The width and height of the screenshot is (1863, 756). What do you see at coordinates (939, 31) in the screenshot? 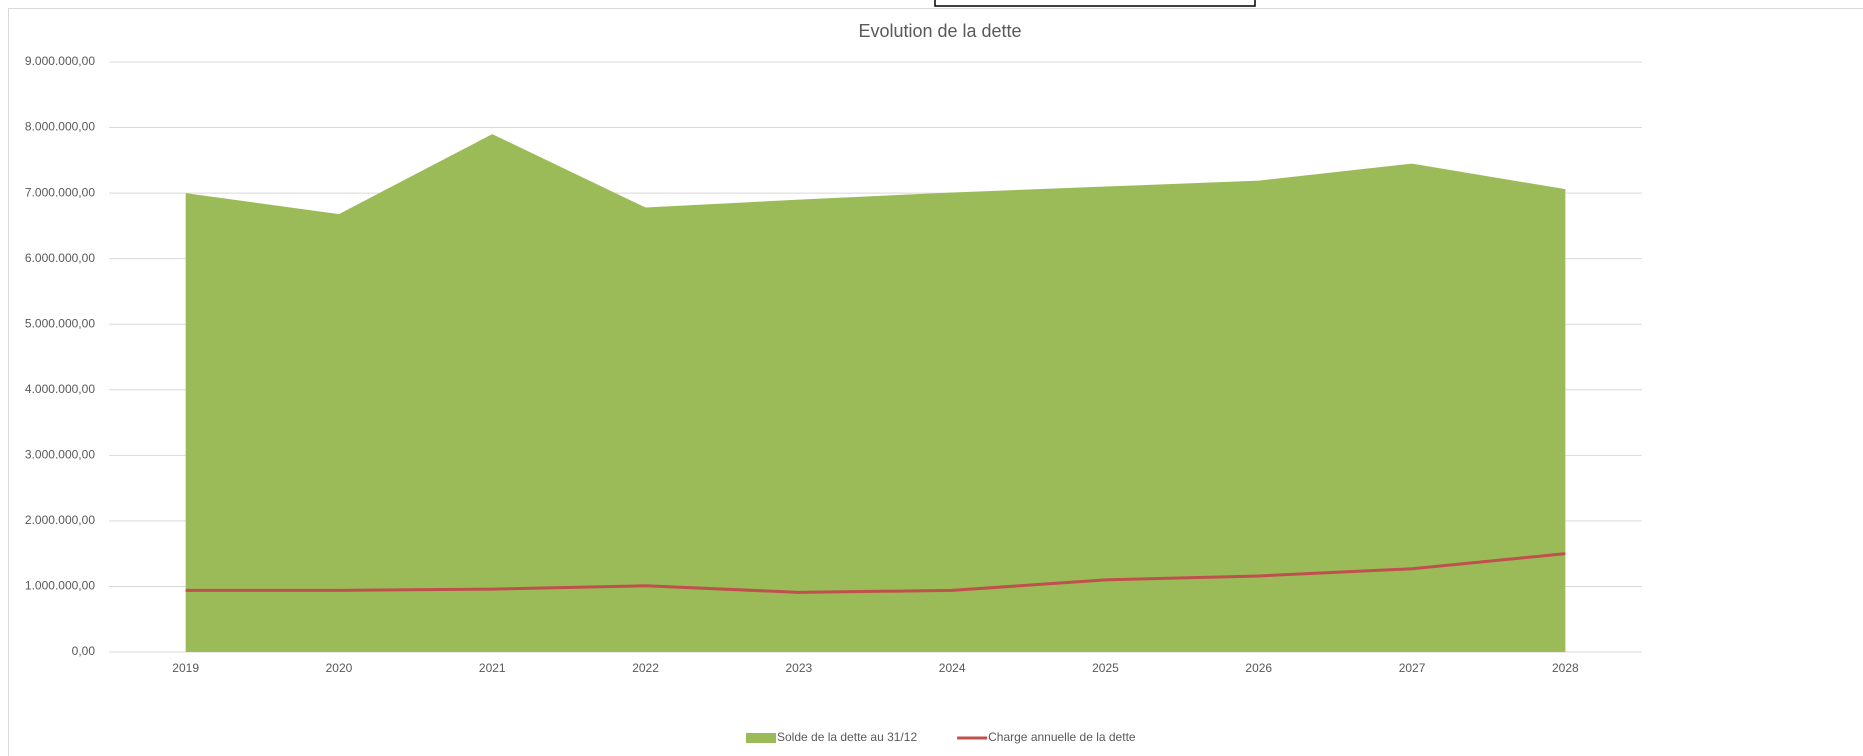
I see `chart-title: Evolution de la dette` at bounding box center [939, 31].